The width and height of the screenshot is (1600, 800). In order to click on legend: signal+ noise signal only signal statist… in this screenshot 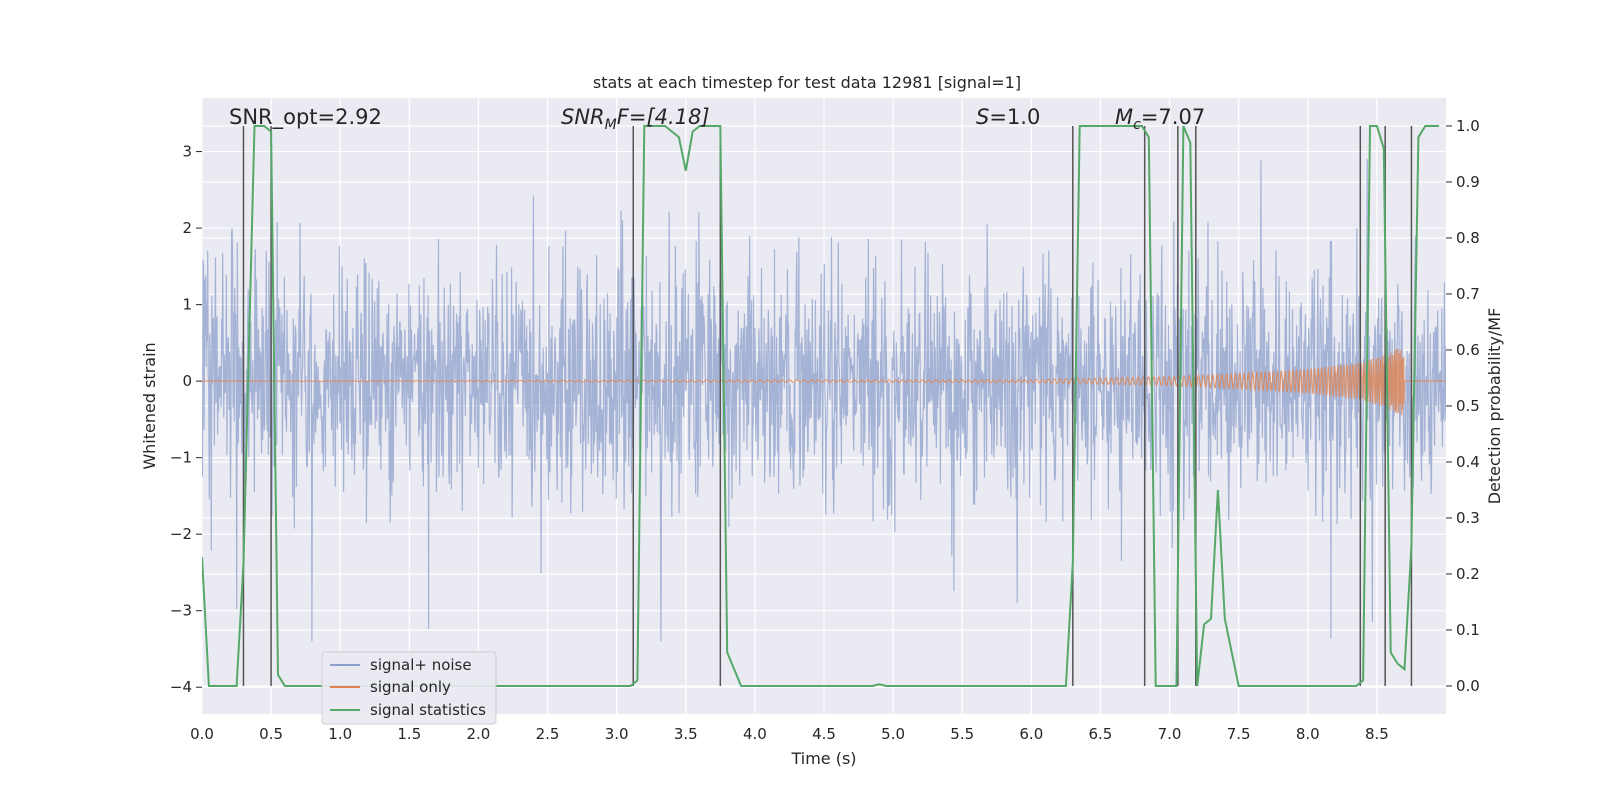, I will do `click(409, 688)`.